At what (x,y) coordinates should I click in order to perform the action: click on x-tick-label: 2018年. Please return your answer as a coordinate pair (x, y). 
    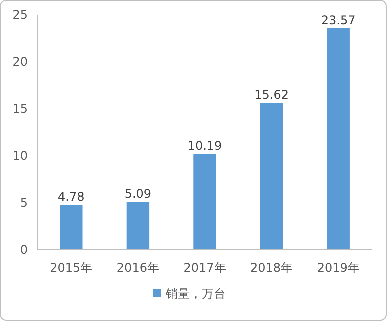
    Looking at the image, I should click on (272, 268).